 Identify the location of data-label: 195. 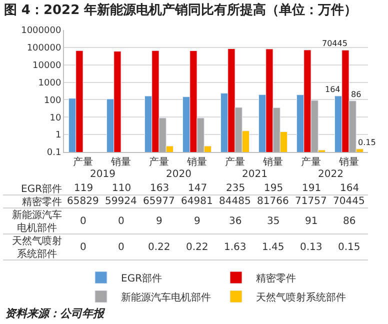
(274, 188).